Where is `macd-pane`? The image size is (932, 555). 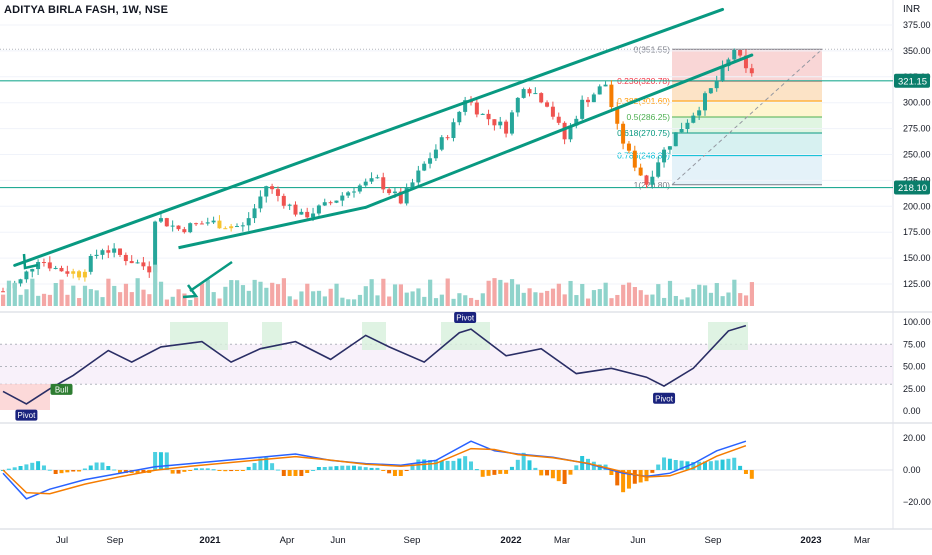
macd-pane is located at coordinates (377, 470).